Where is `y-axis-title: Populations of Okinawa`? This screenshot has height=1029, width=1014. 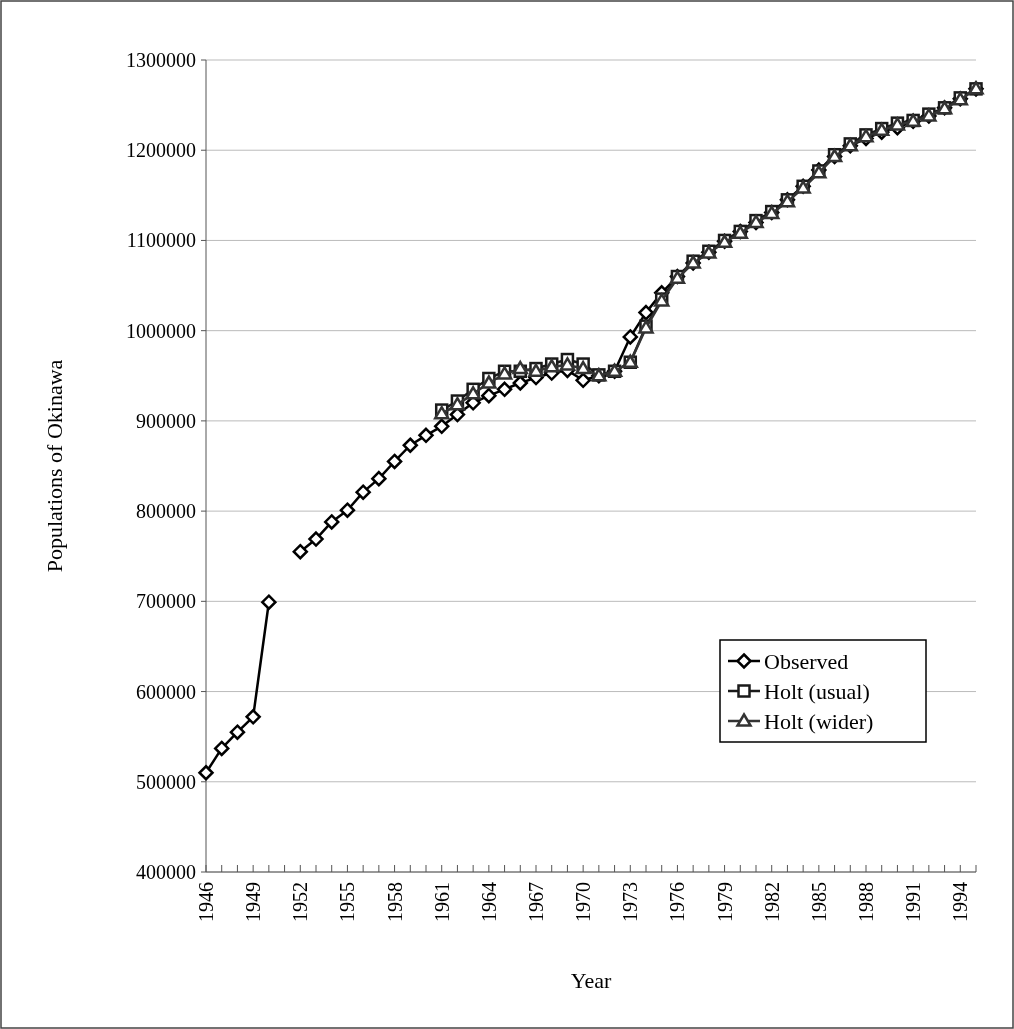
y-axis-title: Populations of Okinawa is located at coordinates (54, 466).